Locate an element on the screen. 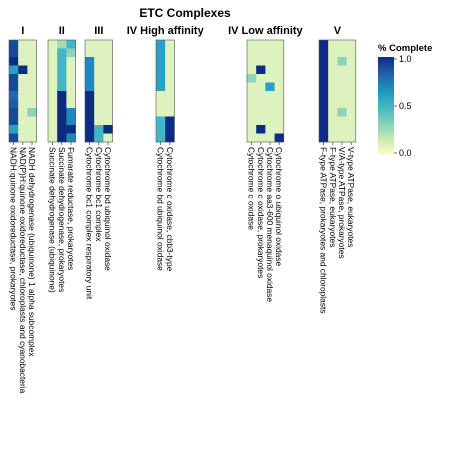  color-legend: % Complete 0.0 0.5 1.0 is located at coordinates (405, 100).